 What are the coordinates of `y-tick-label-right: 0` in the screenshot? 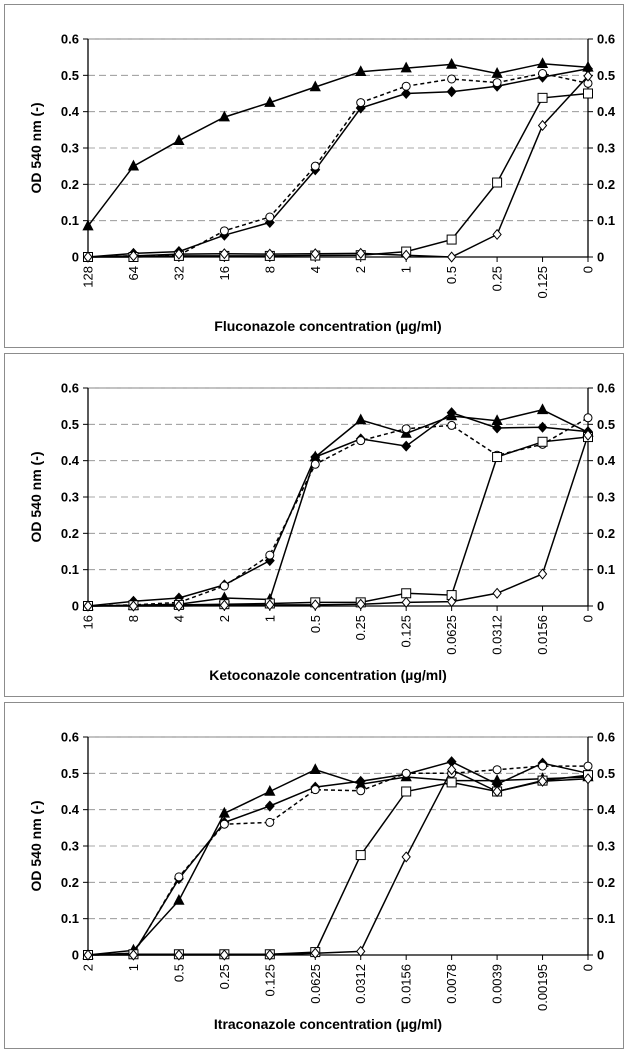 It's located at (600, 606).